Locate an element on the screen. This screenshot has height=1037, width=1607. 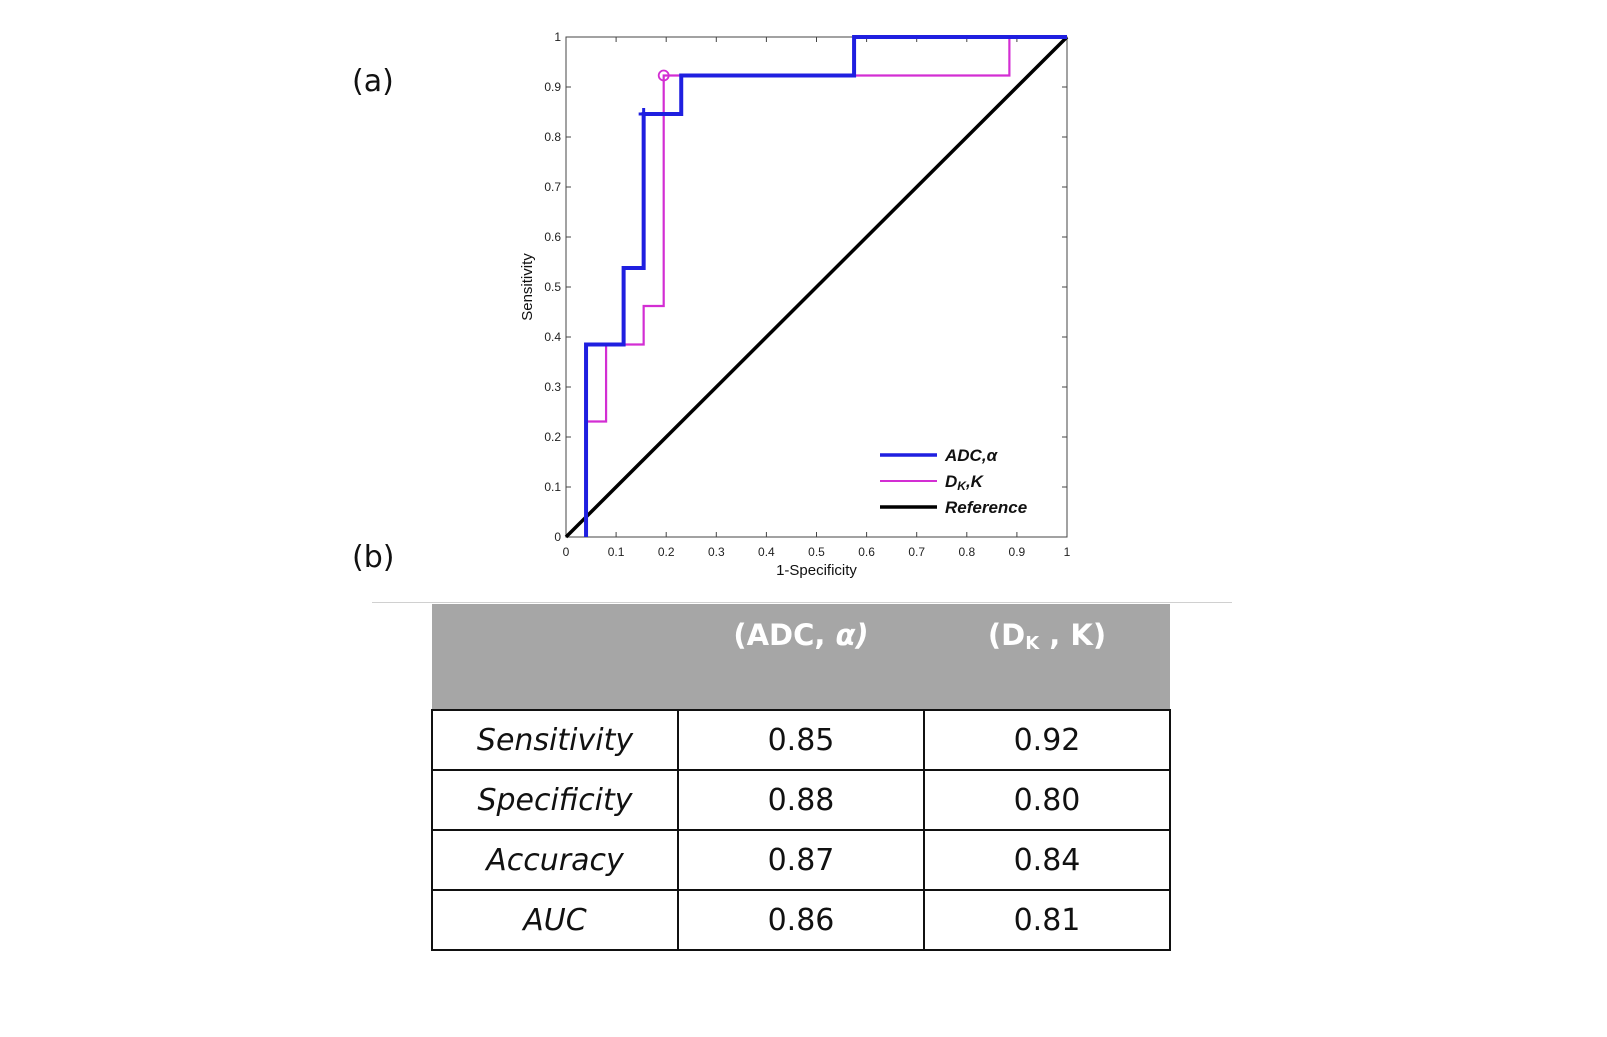
panel-label-b: (b) is located at coordinates (373, 557).